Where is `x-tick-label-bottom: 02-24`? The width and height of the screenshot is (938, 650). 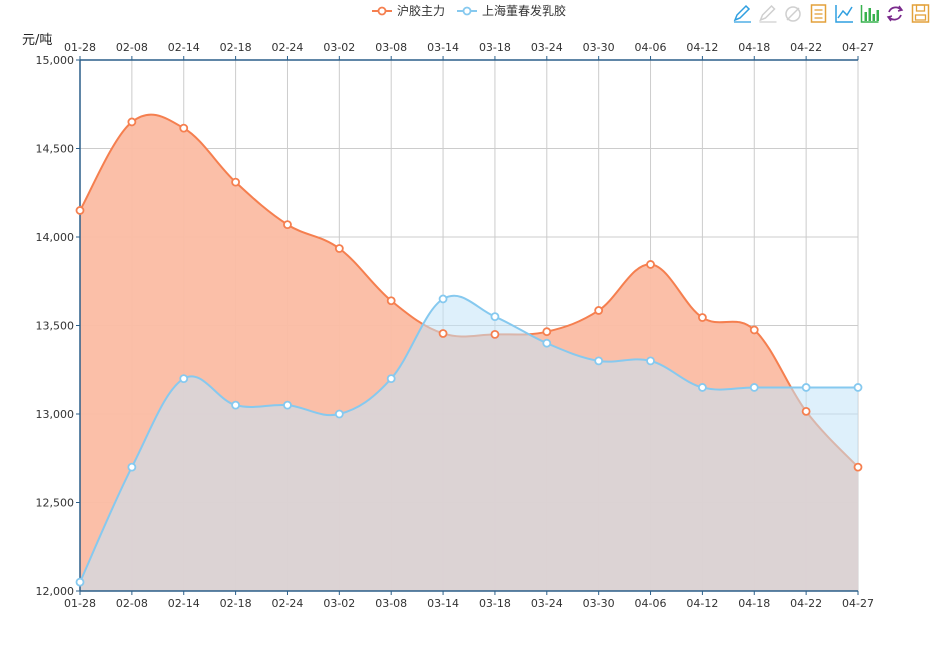 x-tick-label-bottom: 02-24 is located at coordinates (287, 603).